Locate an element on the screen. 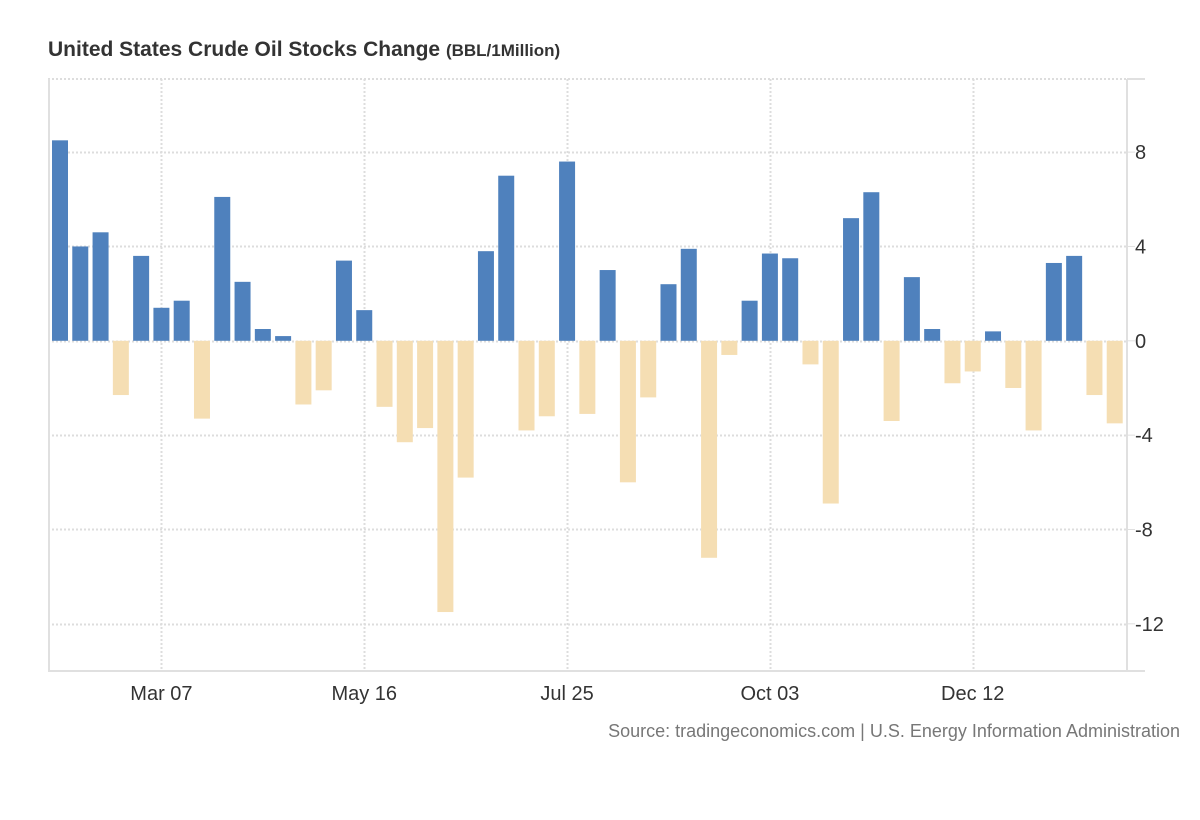  y-tick-label: 0 is located at coordinates (1140, 342).